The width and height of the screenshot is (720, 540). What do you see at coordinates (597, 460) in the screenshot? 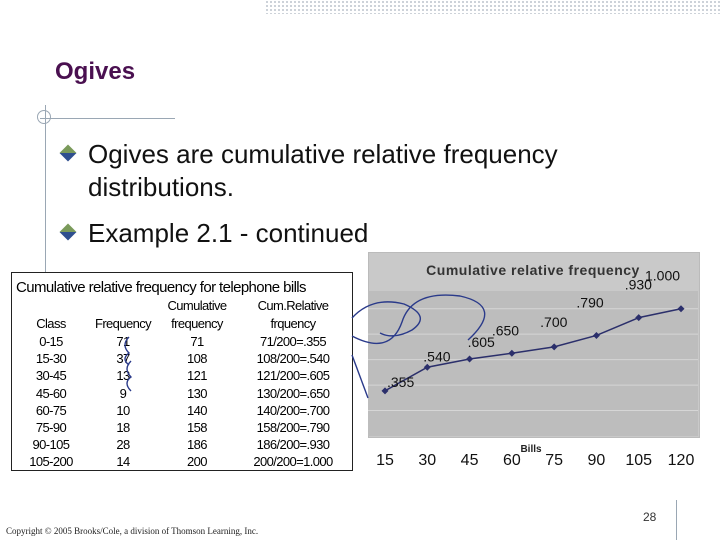
I see `x-tick-label: 90` at bounding box center [597, 460].